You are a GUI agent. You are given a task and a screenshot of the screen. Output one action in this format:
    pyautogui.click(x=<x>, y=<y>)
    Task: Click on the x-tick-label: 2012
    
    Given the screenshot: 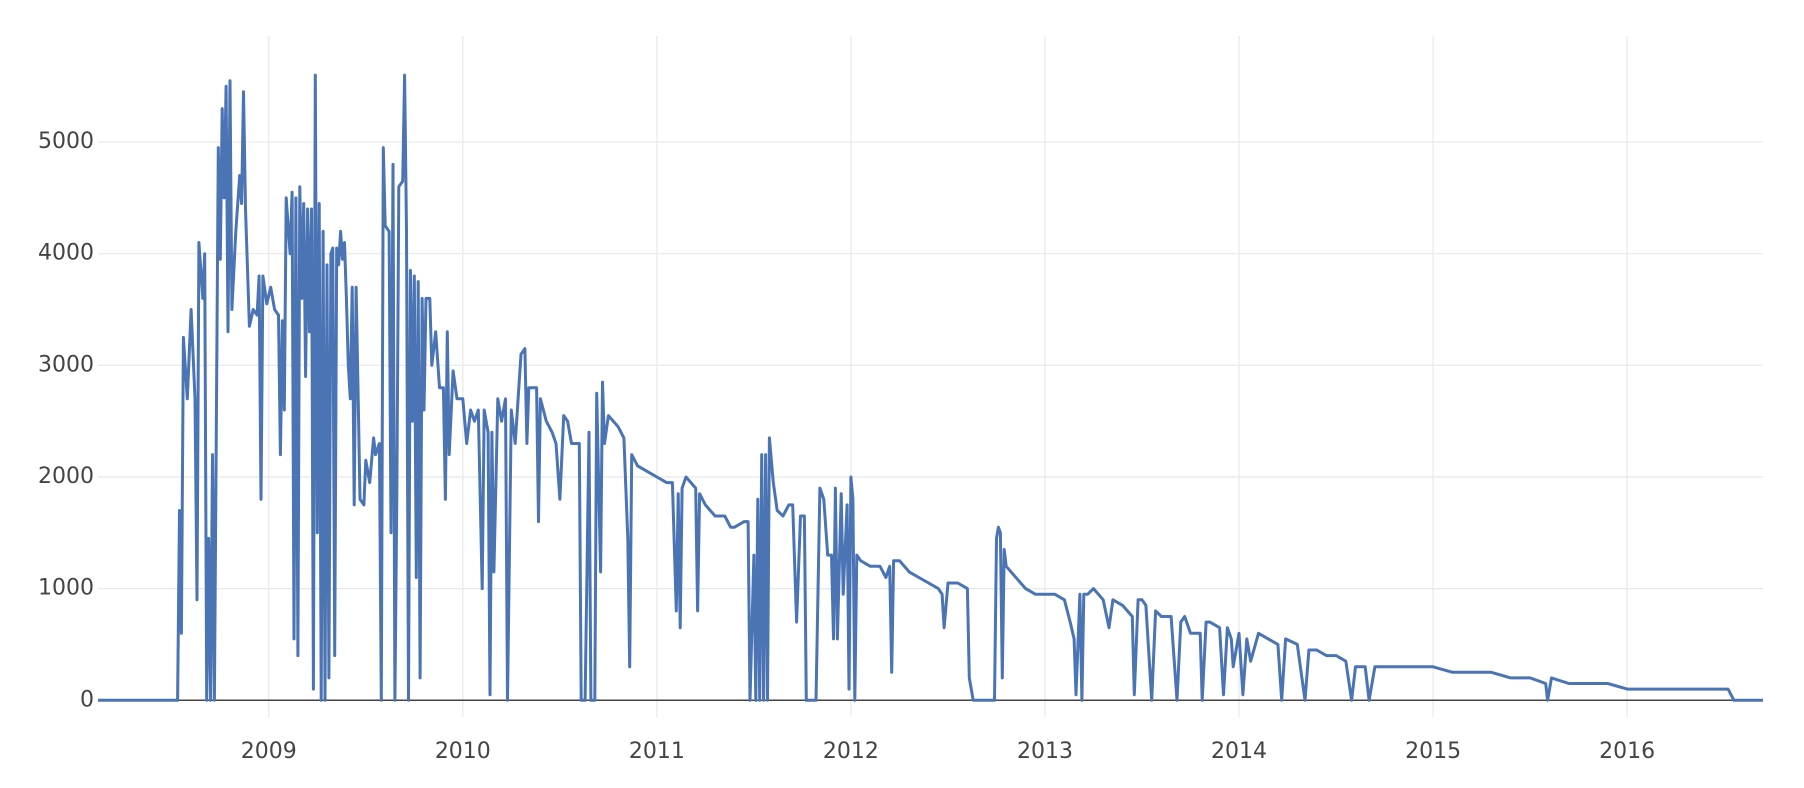 What is the action you would take?
    pyautogui.click(x=851, y=751)
    